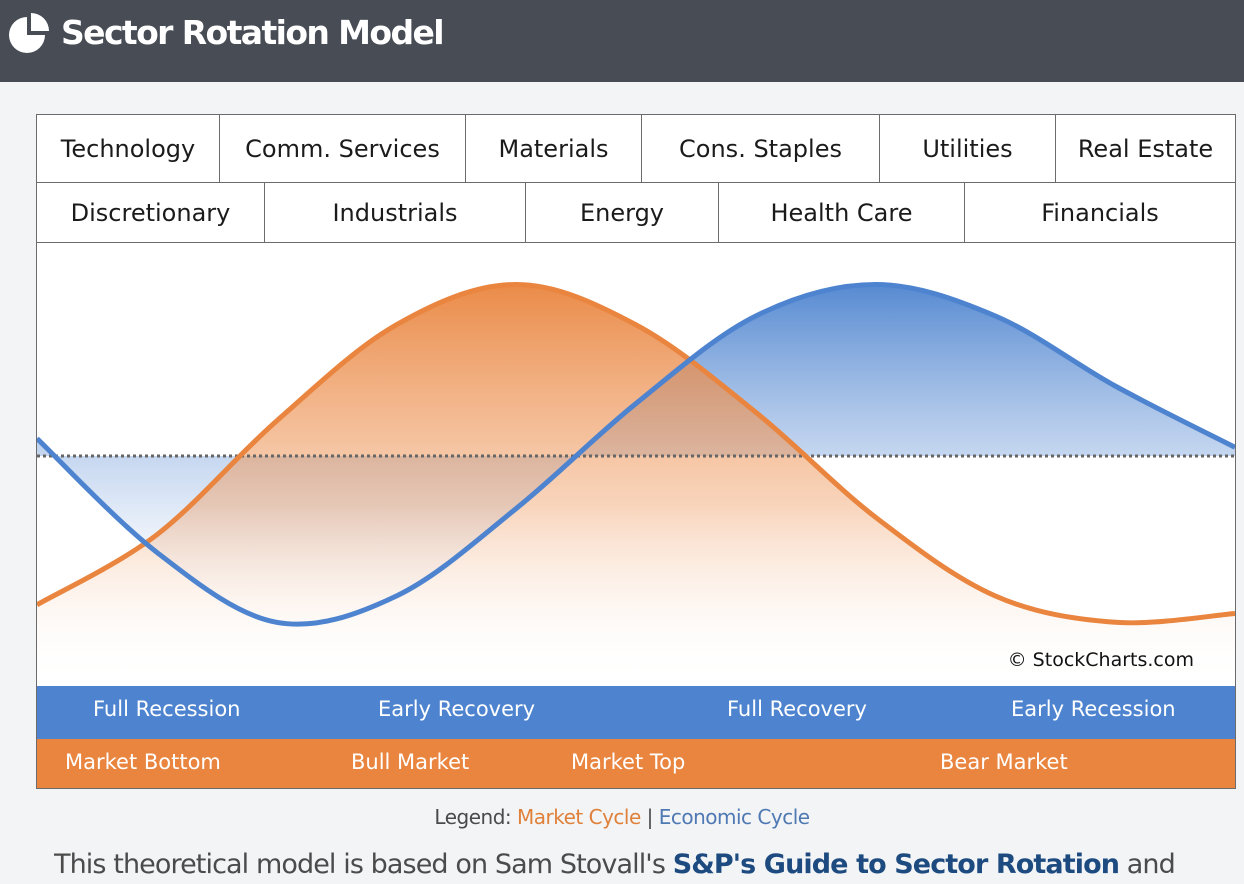 This screenshot has width=1244, height=884. What do you see at coordinates (734, 817) in the screenshot?
I see `legend-economic-cycle: Economic Cycle` at bounding box center [734, 817].